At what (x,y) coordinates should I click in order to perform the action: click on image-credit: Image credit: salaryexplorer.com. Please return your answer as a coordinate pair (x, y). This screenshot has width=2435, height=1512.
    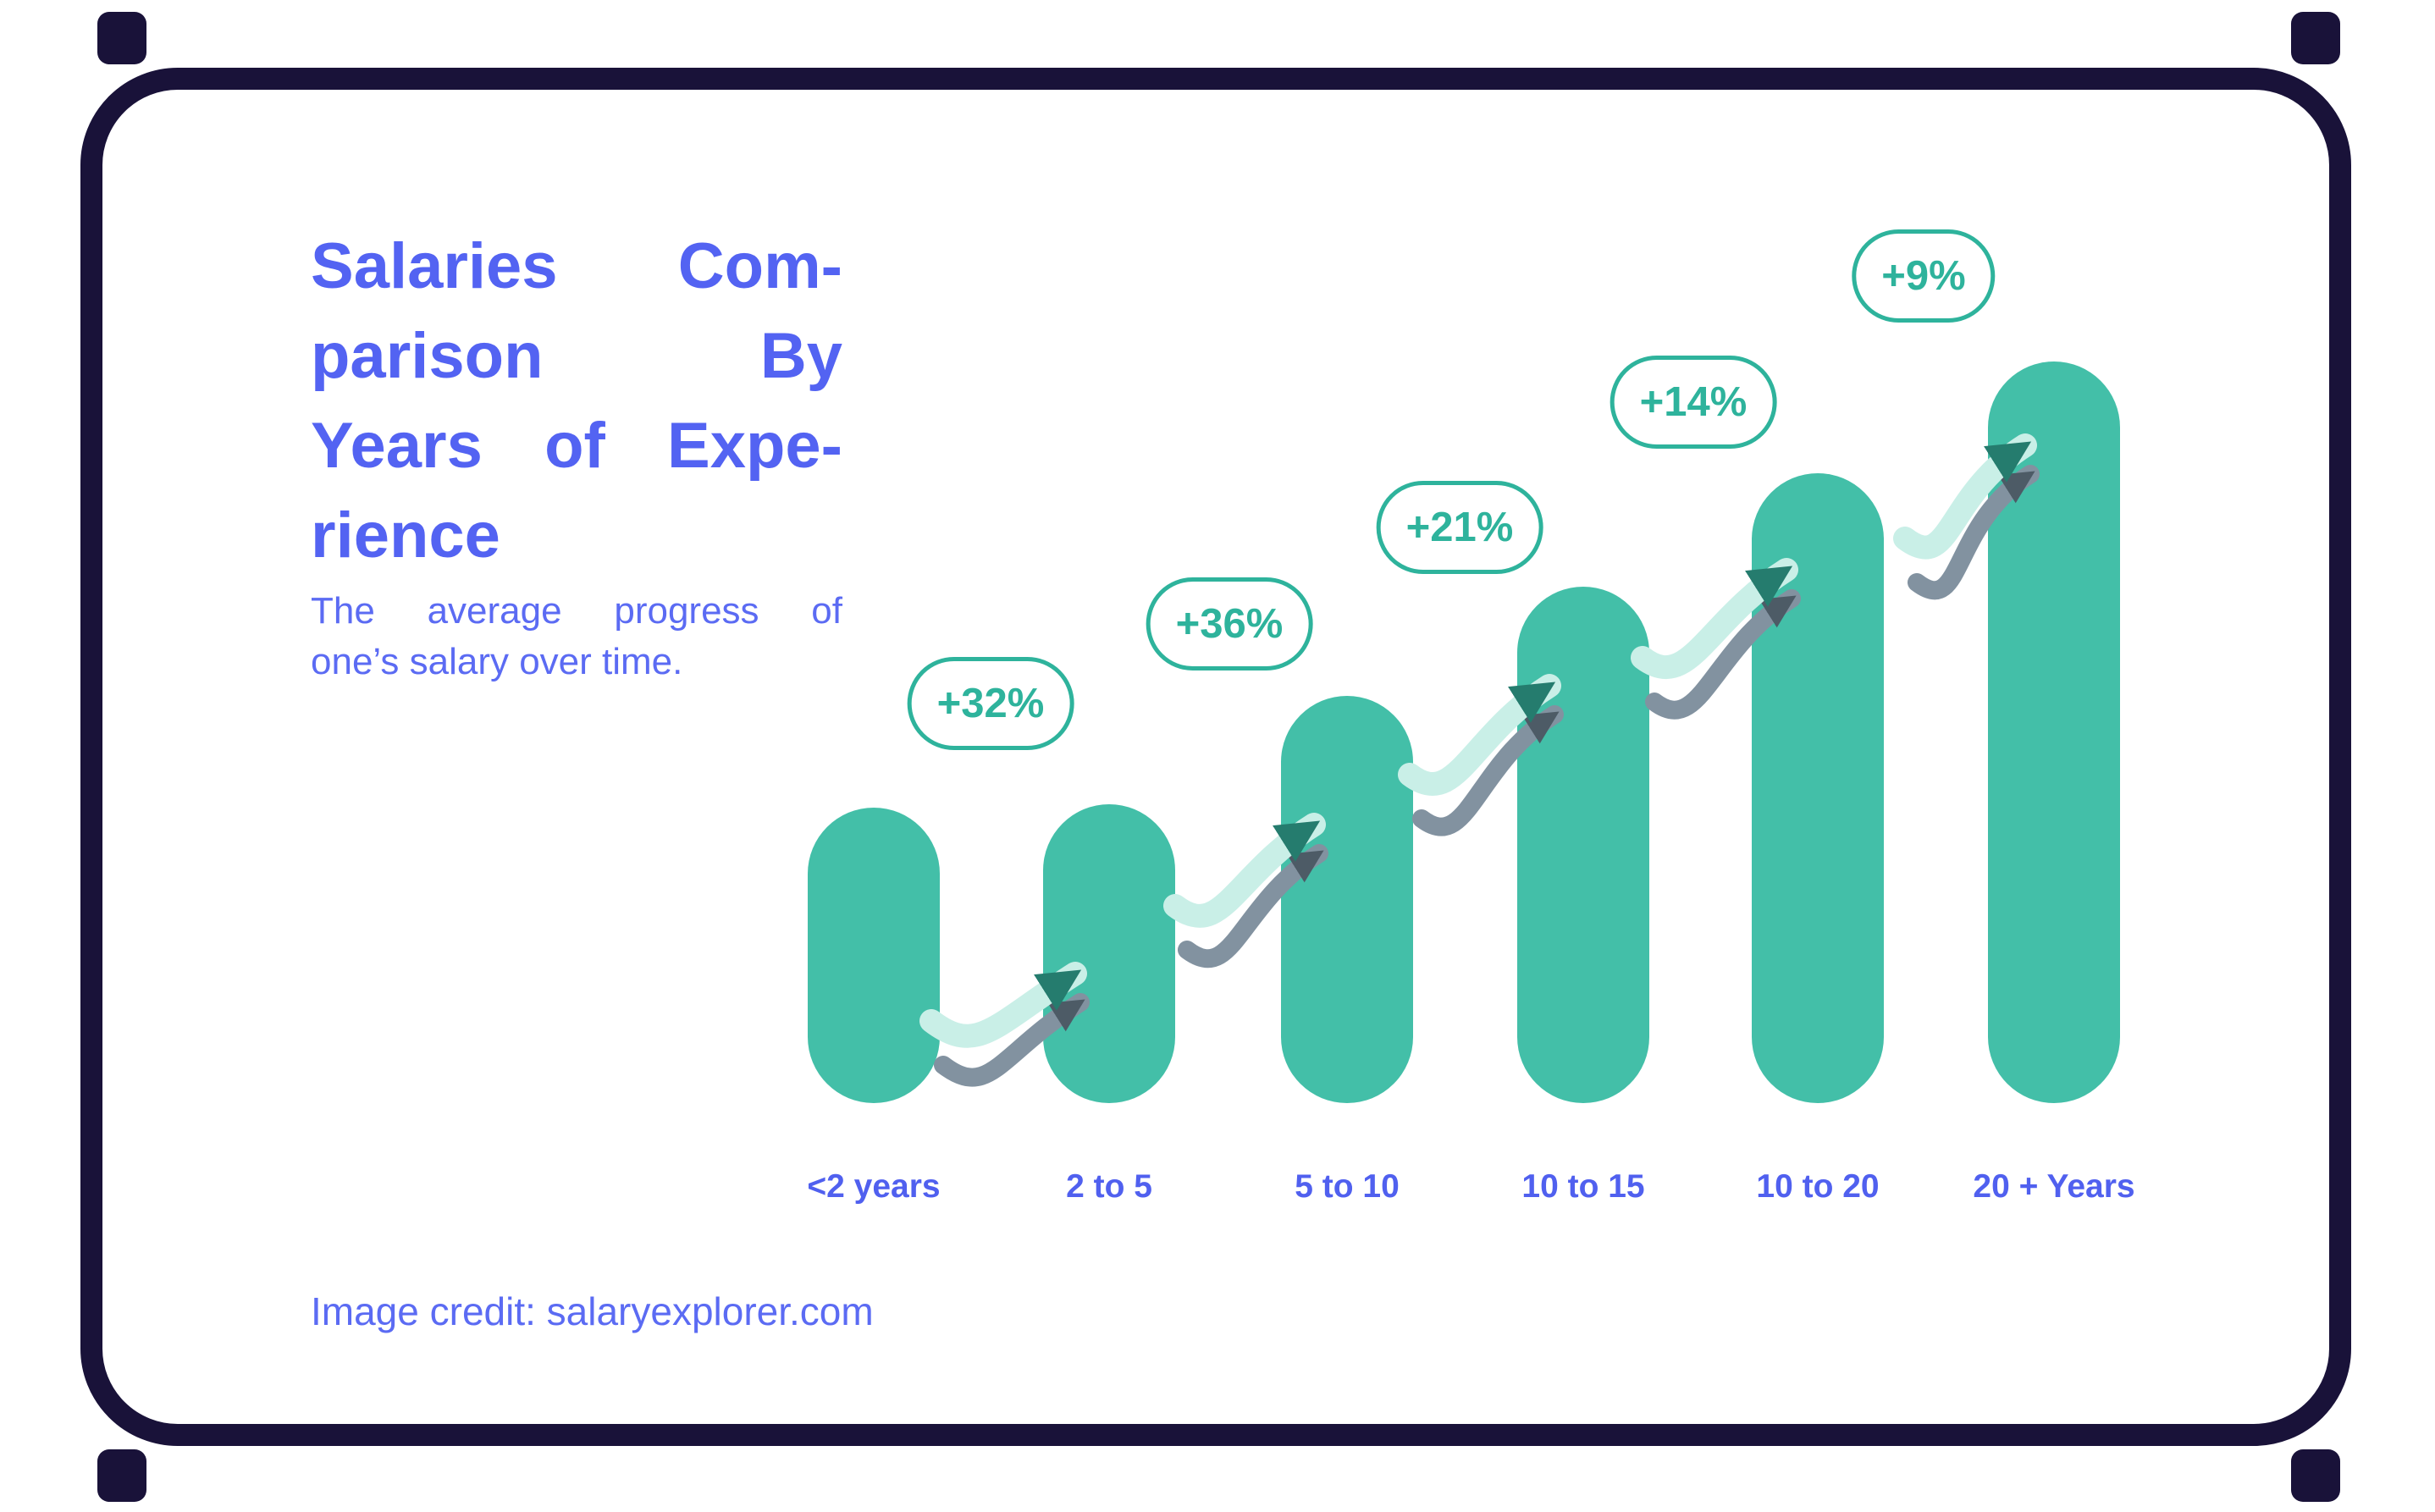
    Looking at the image, I should click on (592, 1311).